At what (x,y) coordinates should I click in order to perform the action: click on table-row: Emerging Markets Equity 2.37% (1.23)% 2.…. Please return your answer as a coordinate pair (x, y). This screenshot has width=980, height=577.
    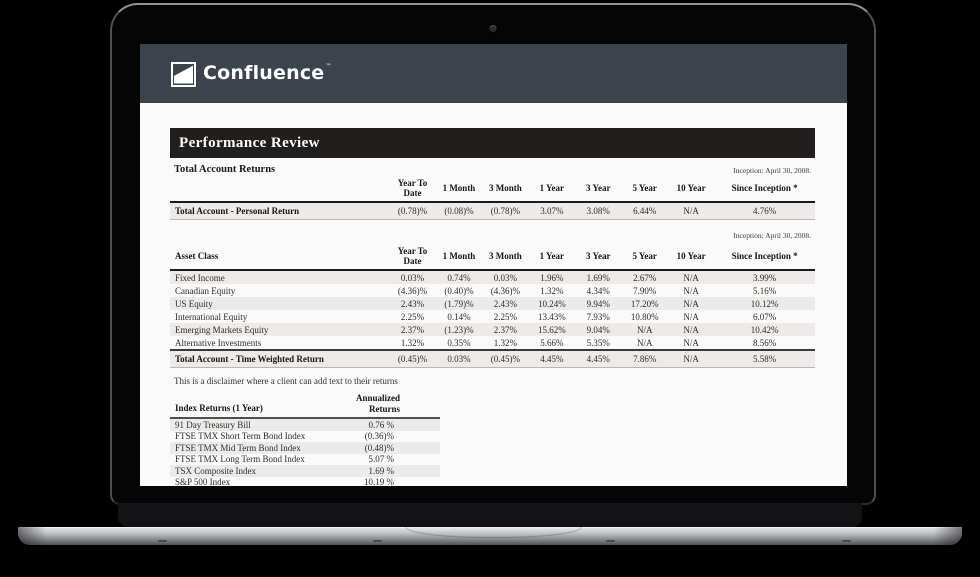
    Looking at the image, I should click on (492, 329).